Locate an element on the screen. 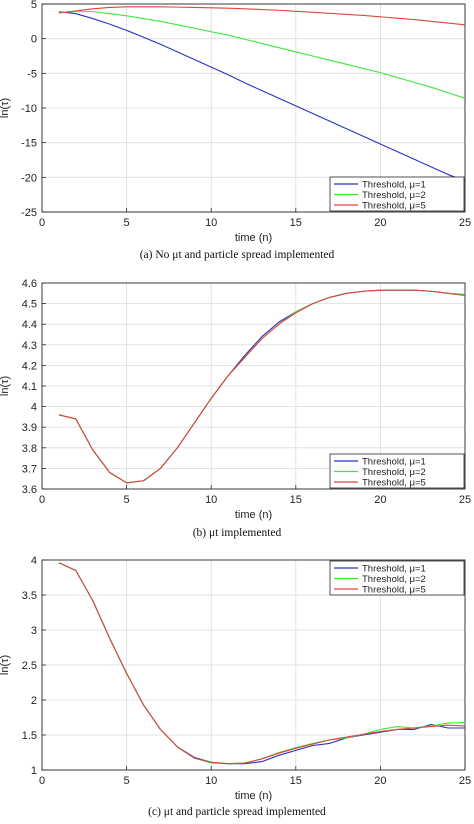 This screenshot has width=474, height=824. y-tick-label: 4.1 is located at coordinates (29, 387).